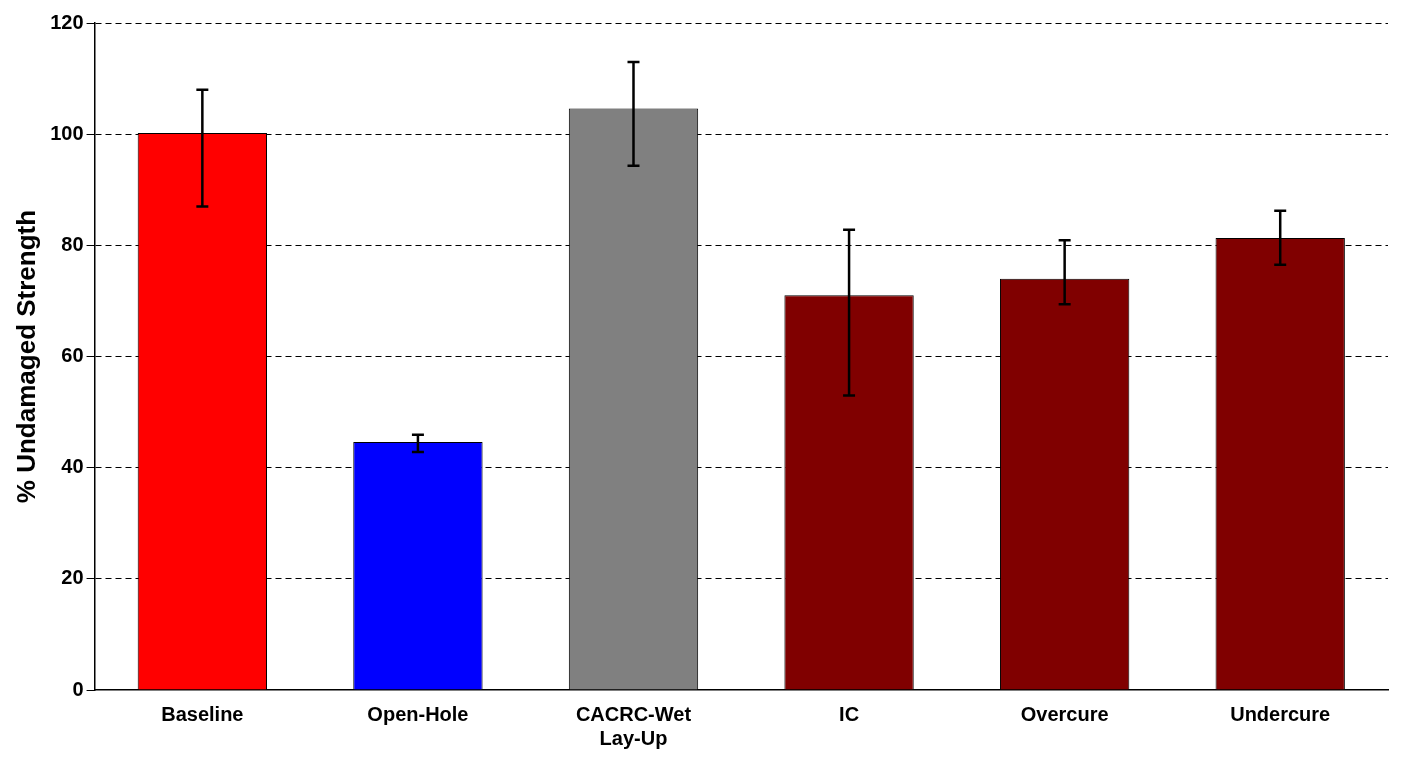 The image size is (1406, 762). Describe the element at coordinates (72, 466) in the screenshot. I see `y-tick-label: 40` at that location.